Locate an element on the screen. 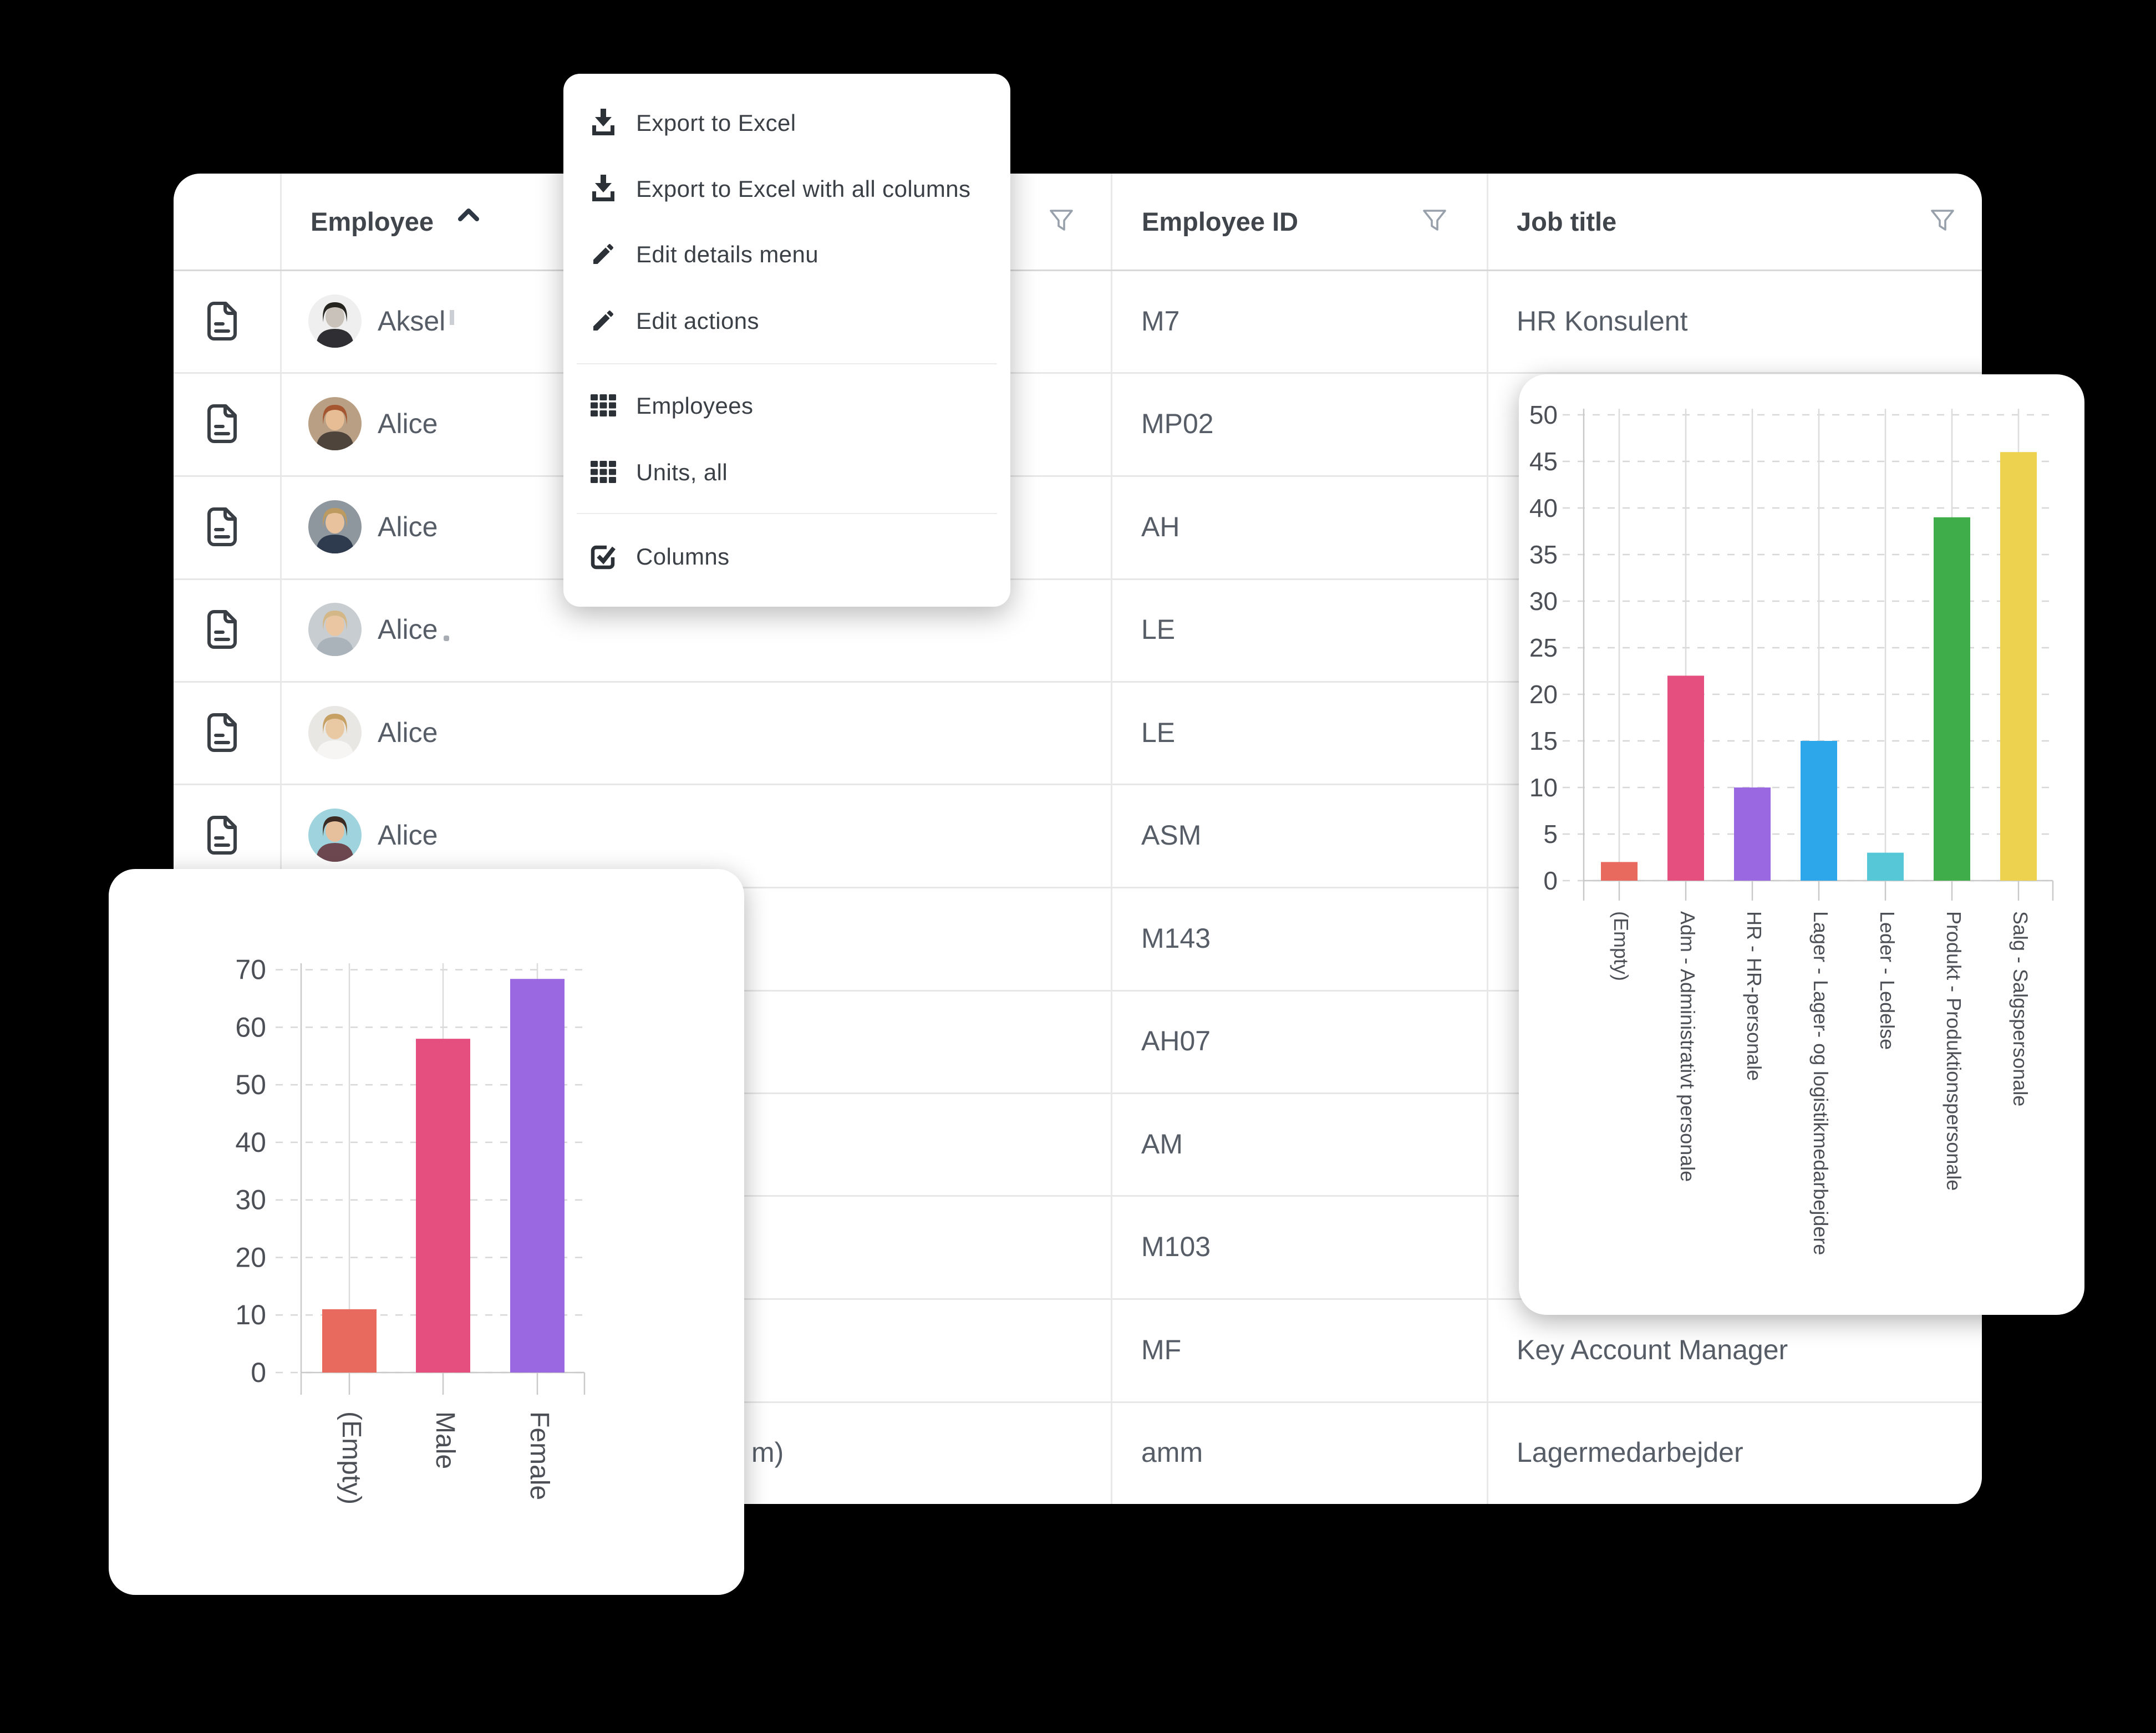 The height and width of the screenshot is (1733, 2156). svg-text: 70 is located at coordinates (250, 970).